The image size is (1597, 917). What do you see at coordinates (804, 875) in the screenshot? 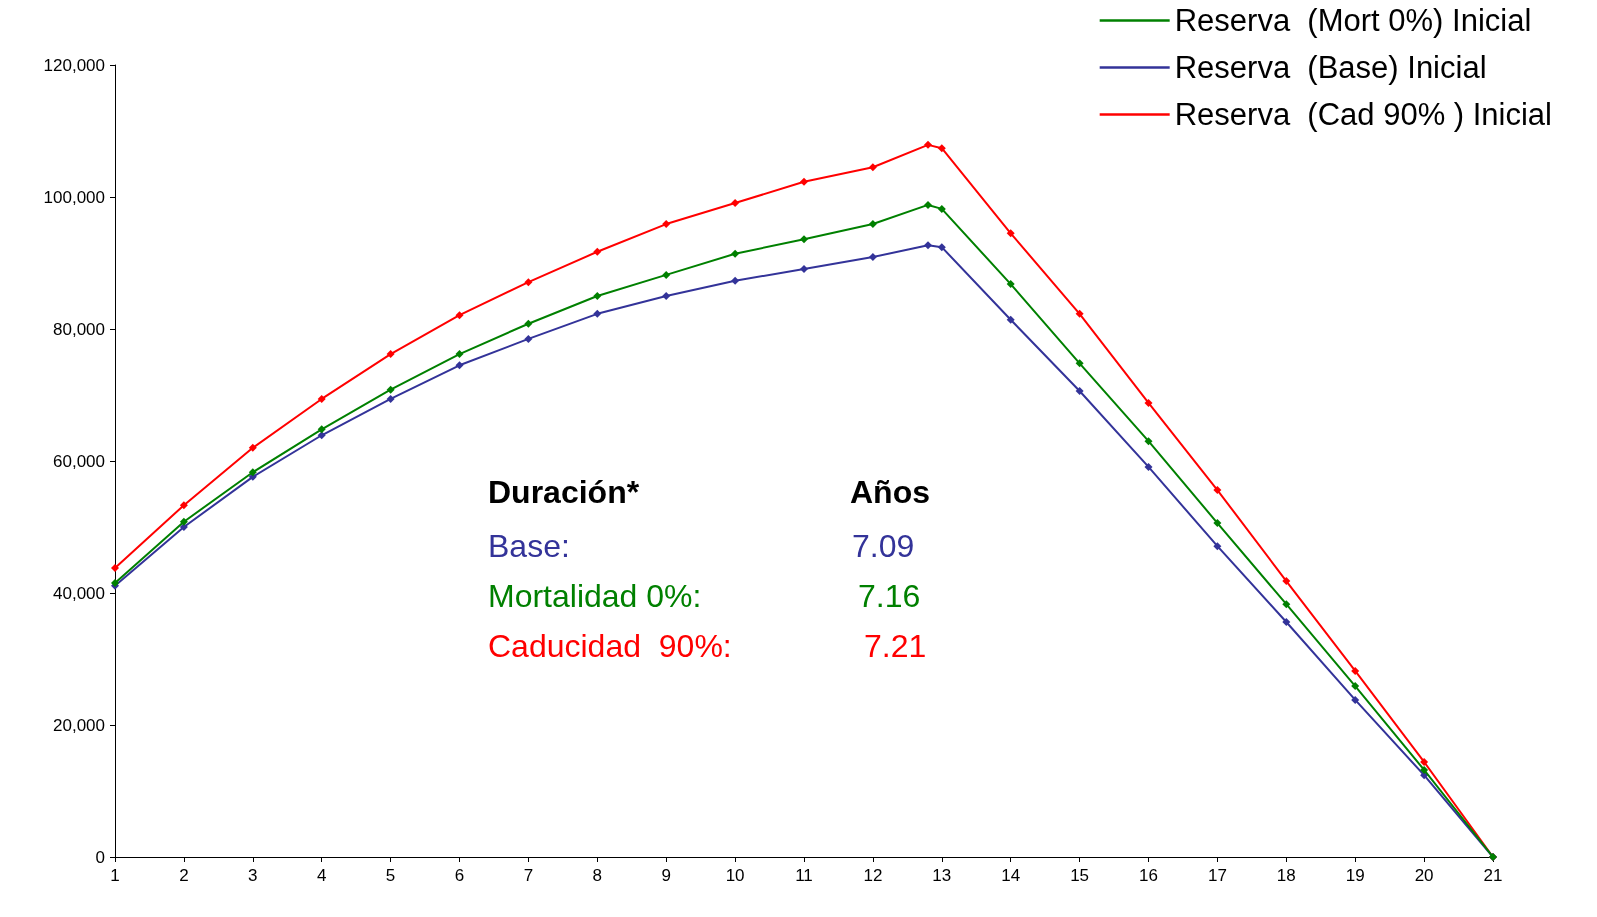
I see `x-tick-label: 11` at bounding box center [804, 875].